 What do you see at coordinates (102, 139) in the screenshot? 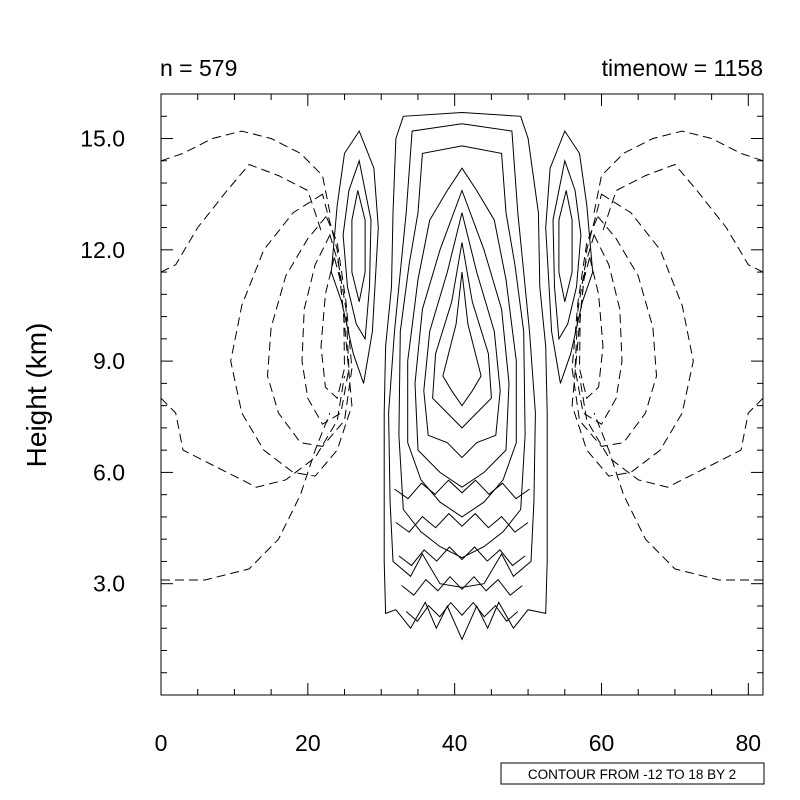
I see `y-tick-label: 15.0` at bounding box center [102, 139].